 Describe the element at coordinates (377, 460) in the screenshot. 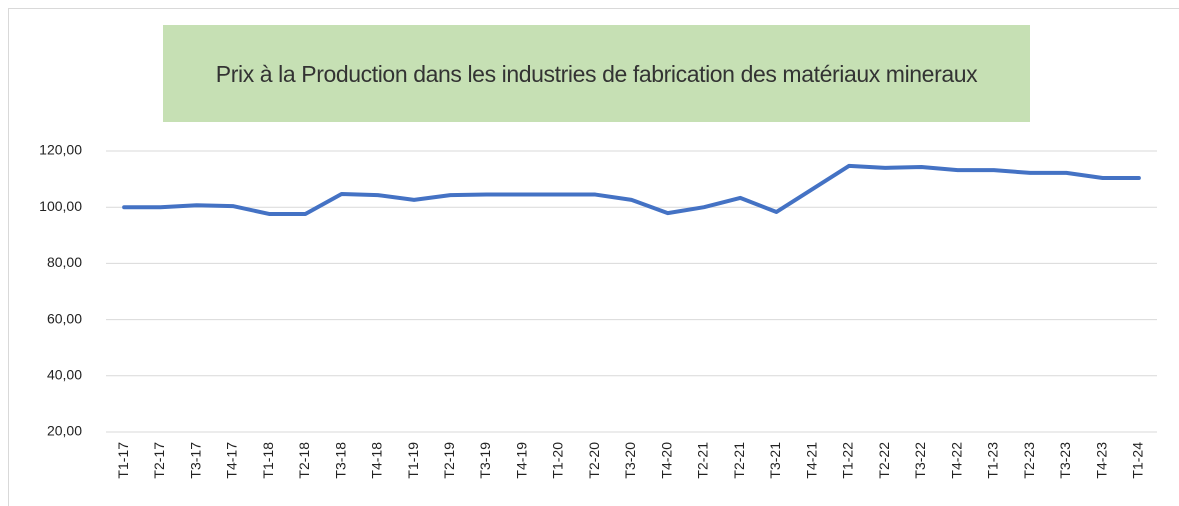

I see `x-tick-label: T4-18` at that location.